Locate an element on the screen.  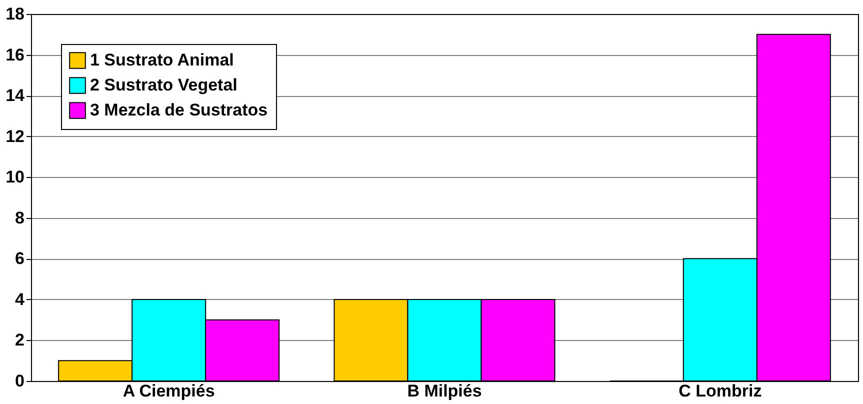
y-tick-label: 10 is located at coordinates (15, 177).